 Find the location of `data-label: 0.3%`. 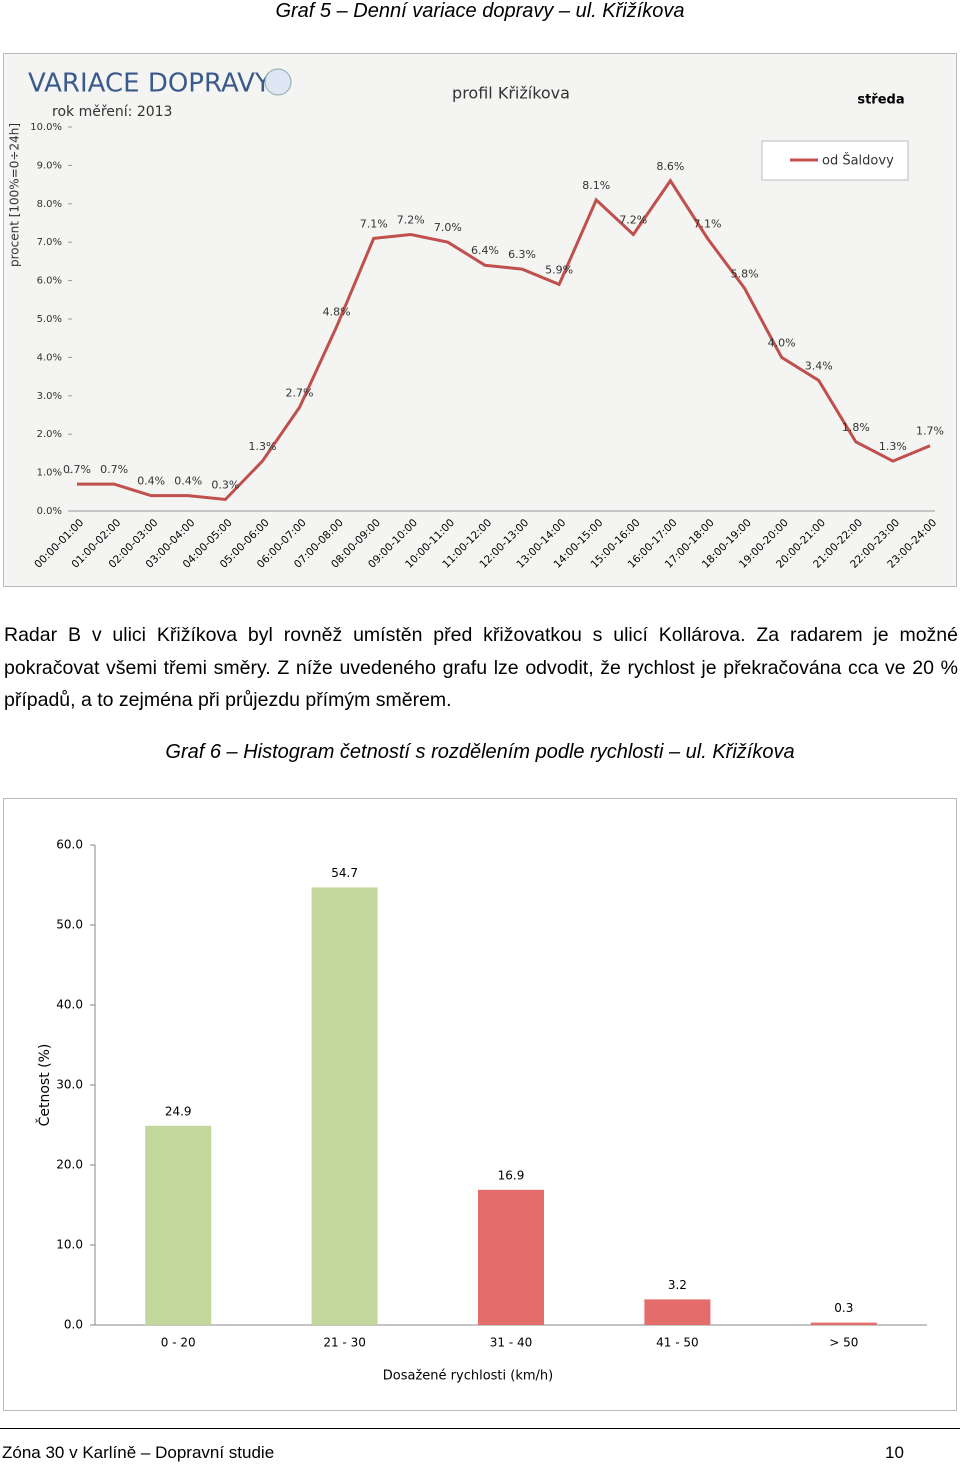

data-label: 0.3% is located at coordinates (225, 484).